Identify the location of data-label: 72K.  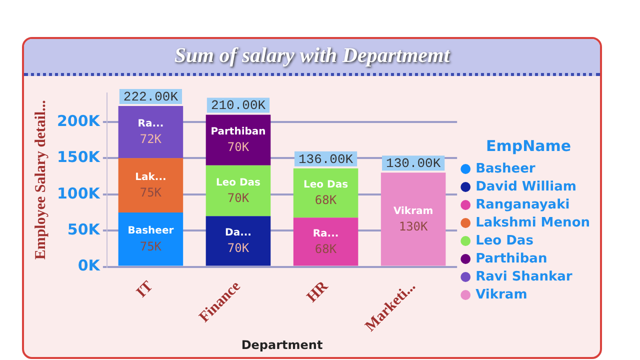
(151, 139).